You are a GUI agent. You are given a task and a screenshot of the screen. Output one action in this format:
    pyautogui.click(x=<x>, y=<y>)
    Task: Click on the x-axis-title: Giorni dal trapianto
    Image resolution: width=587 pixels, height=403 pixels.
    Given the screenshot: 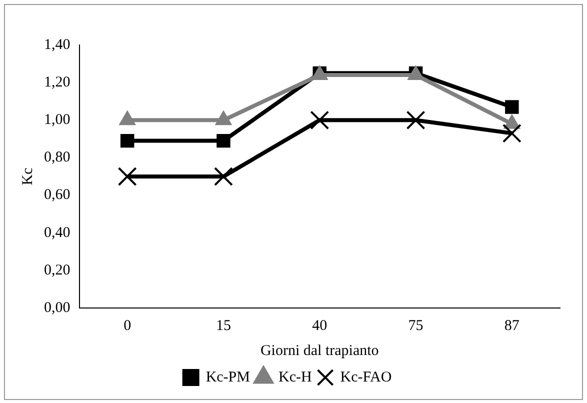 What is the action you would take?
    pyautogui.click(x=319, y=350)
    